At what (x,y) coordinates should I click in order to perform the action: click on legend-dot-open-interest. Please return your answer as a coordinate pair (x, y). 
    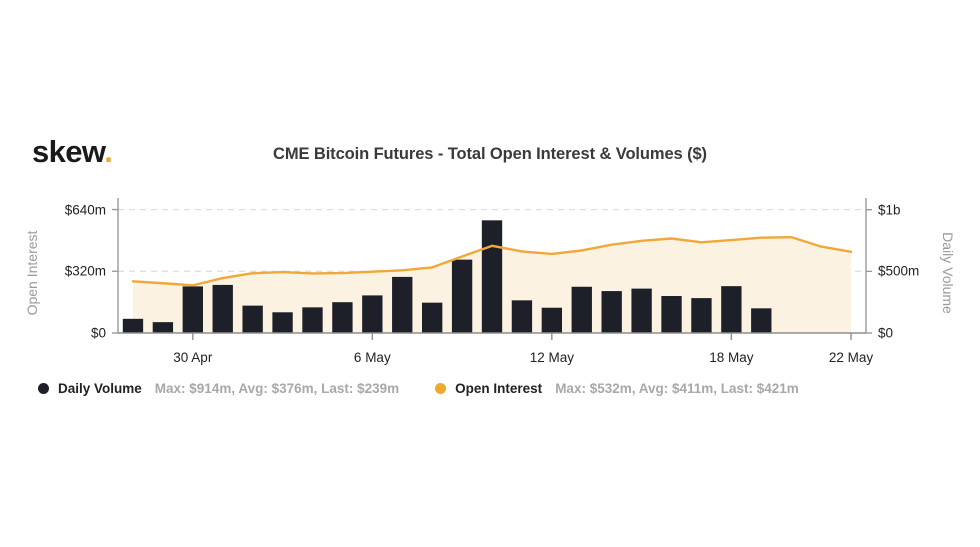
    Looking at the image, I should click on (441, 388).